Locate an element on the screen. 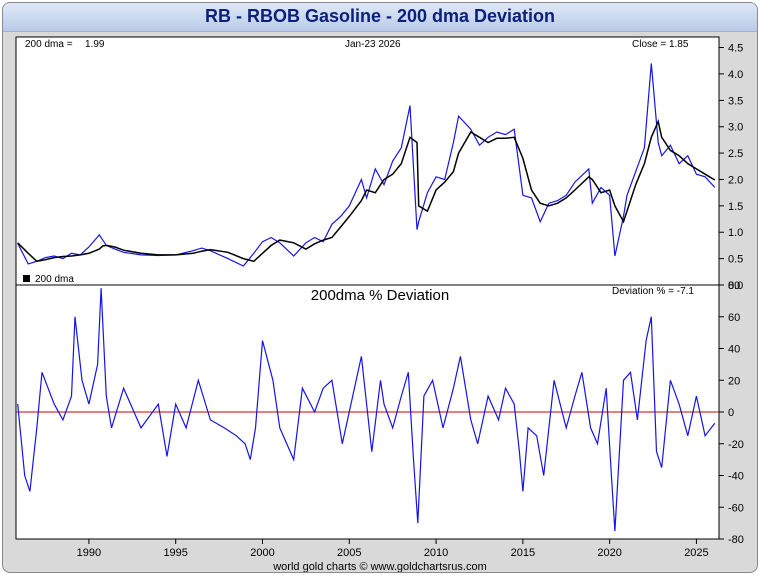 The height and width of the screenshot is (575, 760). x-tick-label: 2015 is located at coordinates (523, 553).